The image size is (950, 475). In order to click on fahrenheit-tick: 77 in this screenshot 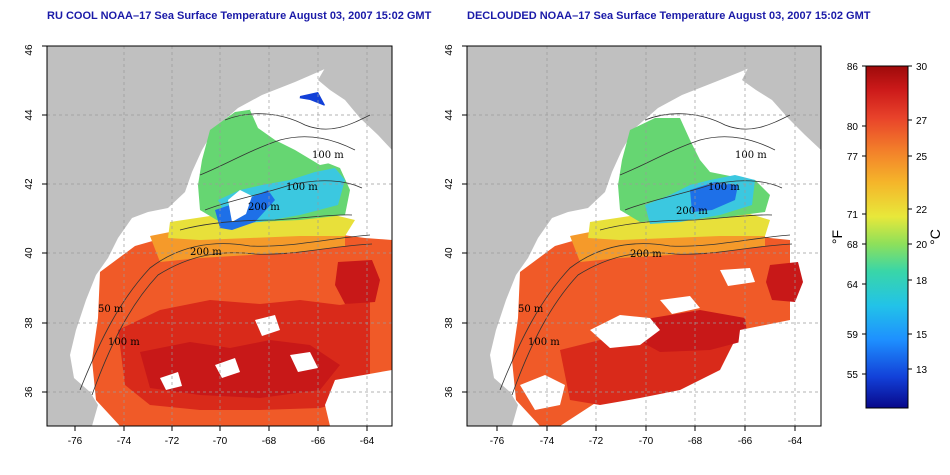, I will do `click(853, 157)`.